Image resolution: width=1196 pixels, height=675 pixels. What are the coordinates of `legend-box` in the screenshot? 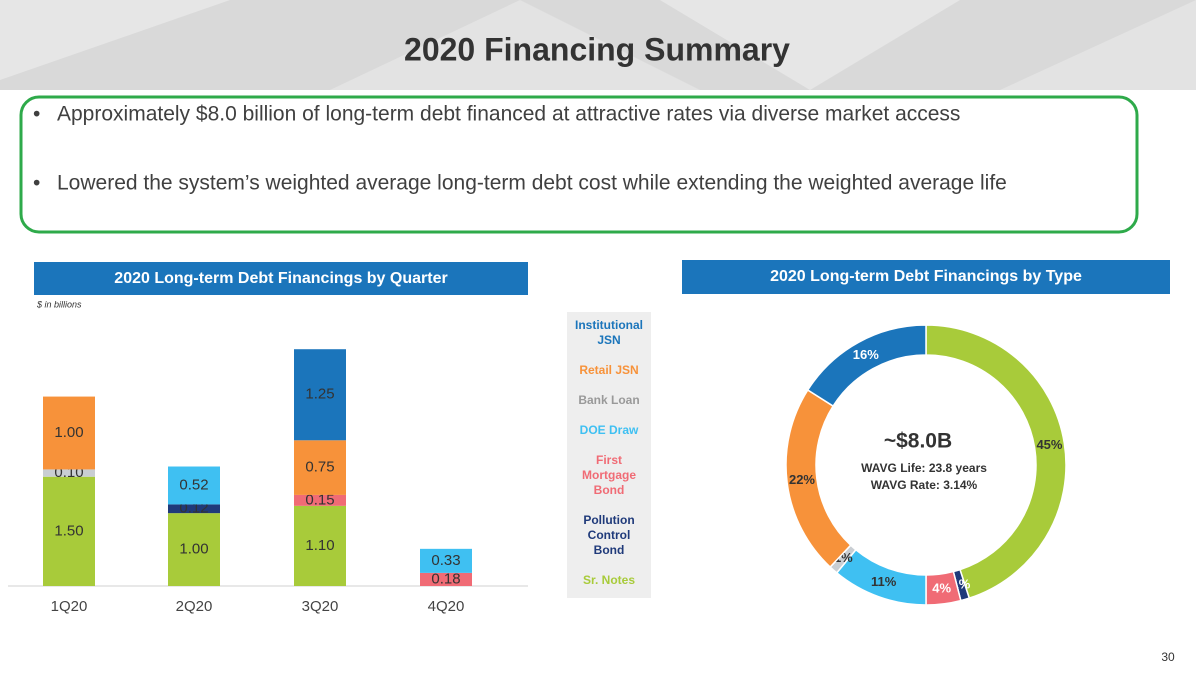 It's located at (609, 455).